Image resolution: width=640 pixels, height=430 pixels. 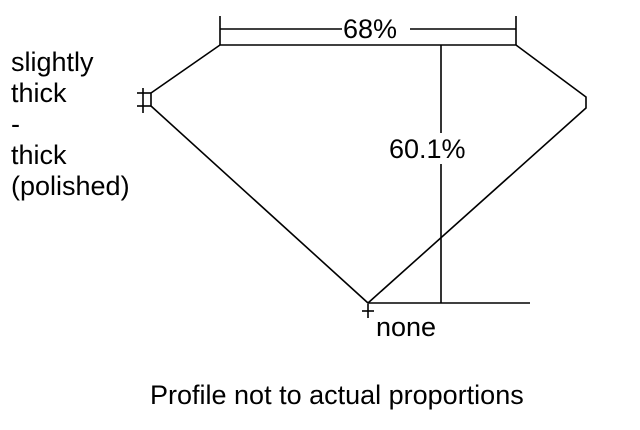 I want to click on girdle-label: slightly thick - thick (polished), so click(x=70, y=124).